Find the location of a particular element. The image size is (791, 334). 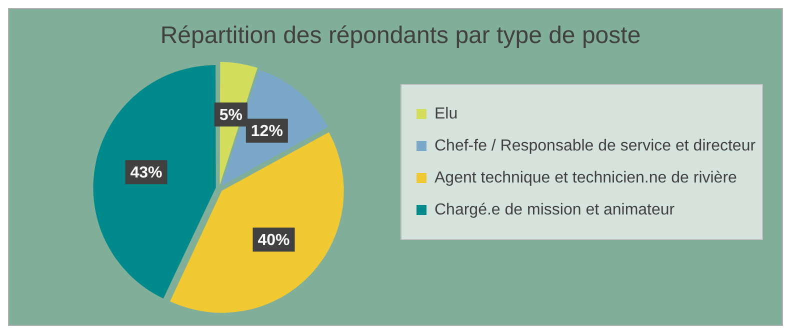

legend-label: Chef-fe / Responsable de service et directeur is located at coordinates (595, 145).